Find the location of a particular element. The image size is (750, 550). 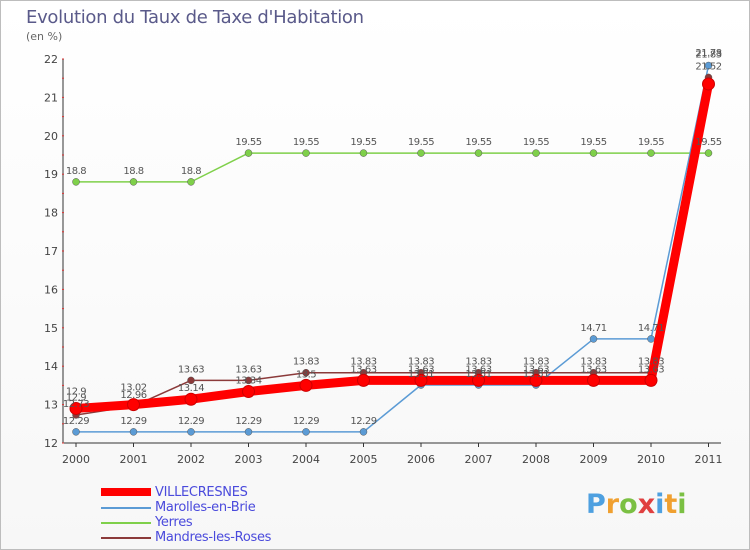

y-tick-label: 21 is located at coordinates (51, 97).